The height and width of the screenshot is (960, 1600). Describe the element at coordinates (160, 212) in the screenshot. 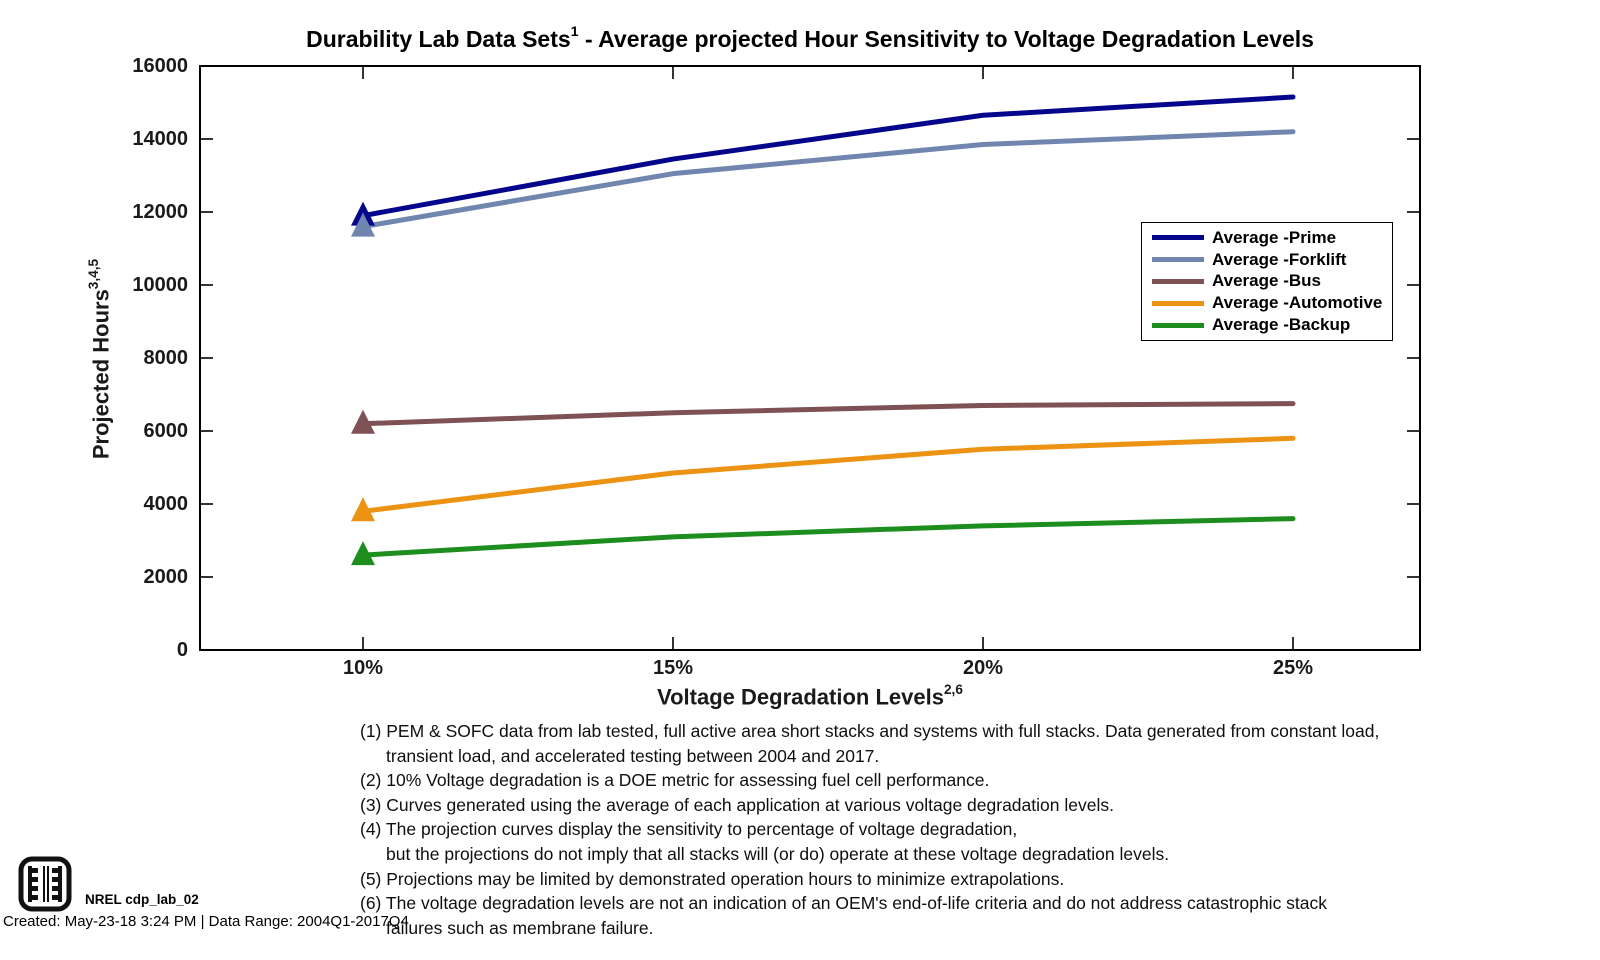

I see `y-tick-label: 12000` at that location.